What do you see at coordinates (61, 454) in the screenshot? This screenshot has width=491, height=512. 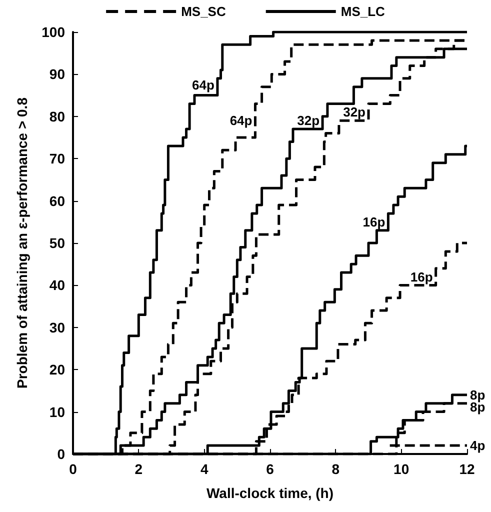 I see `y-tick-label: 0` at bounding box center [61, 454].